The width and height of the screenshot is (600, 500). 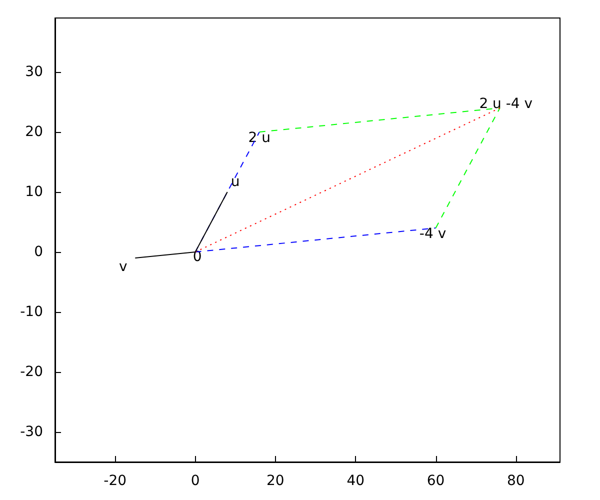 I want to click on x-tick-label: 80, so click(x=516, y=481).